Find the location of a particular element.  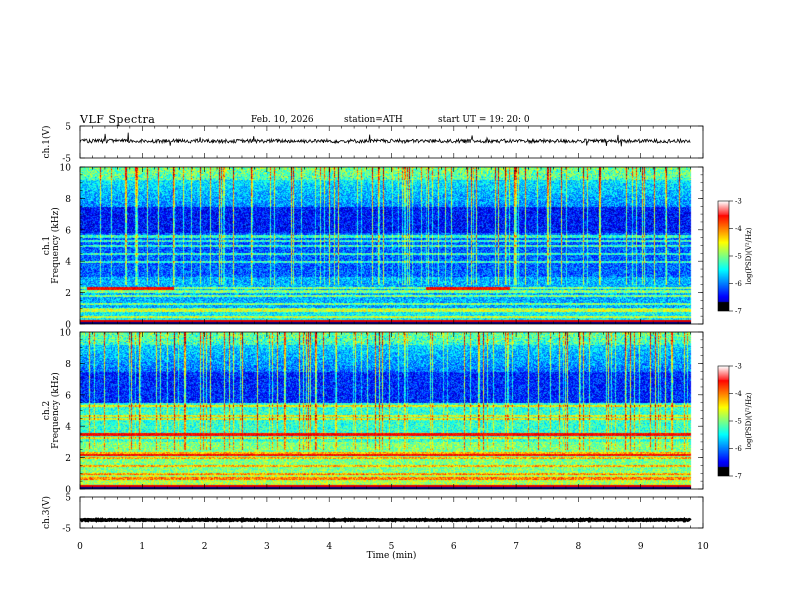

ch2-spectrogram-ylabel: ch.2 is located at coordinates (47, 410).